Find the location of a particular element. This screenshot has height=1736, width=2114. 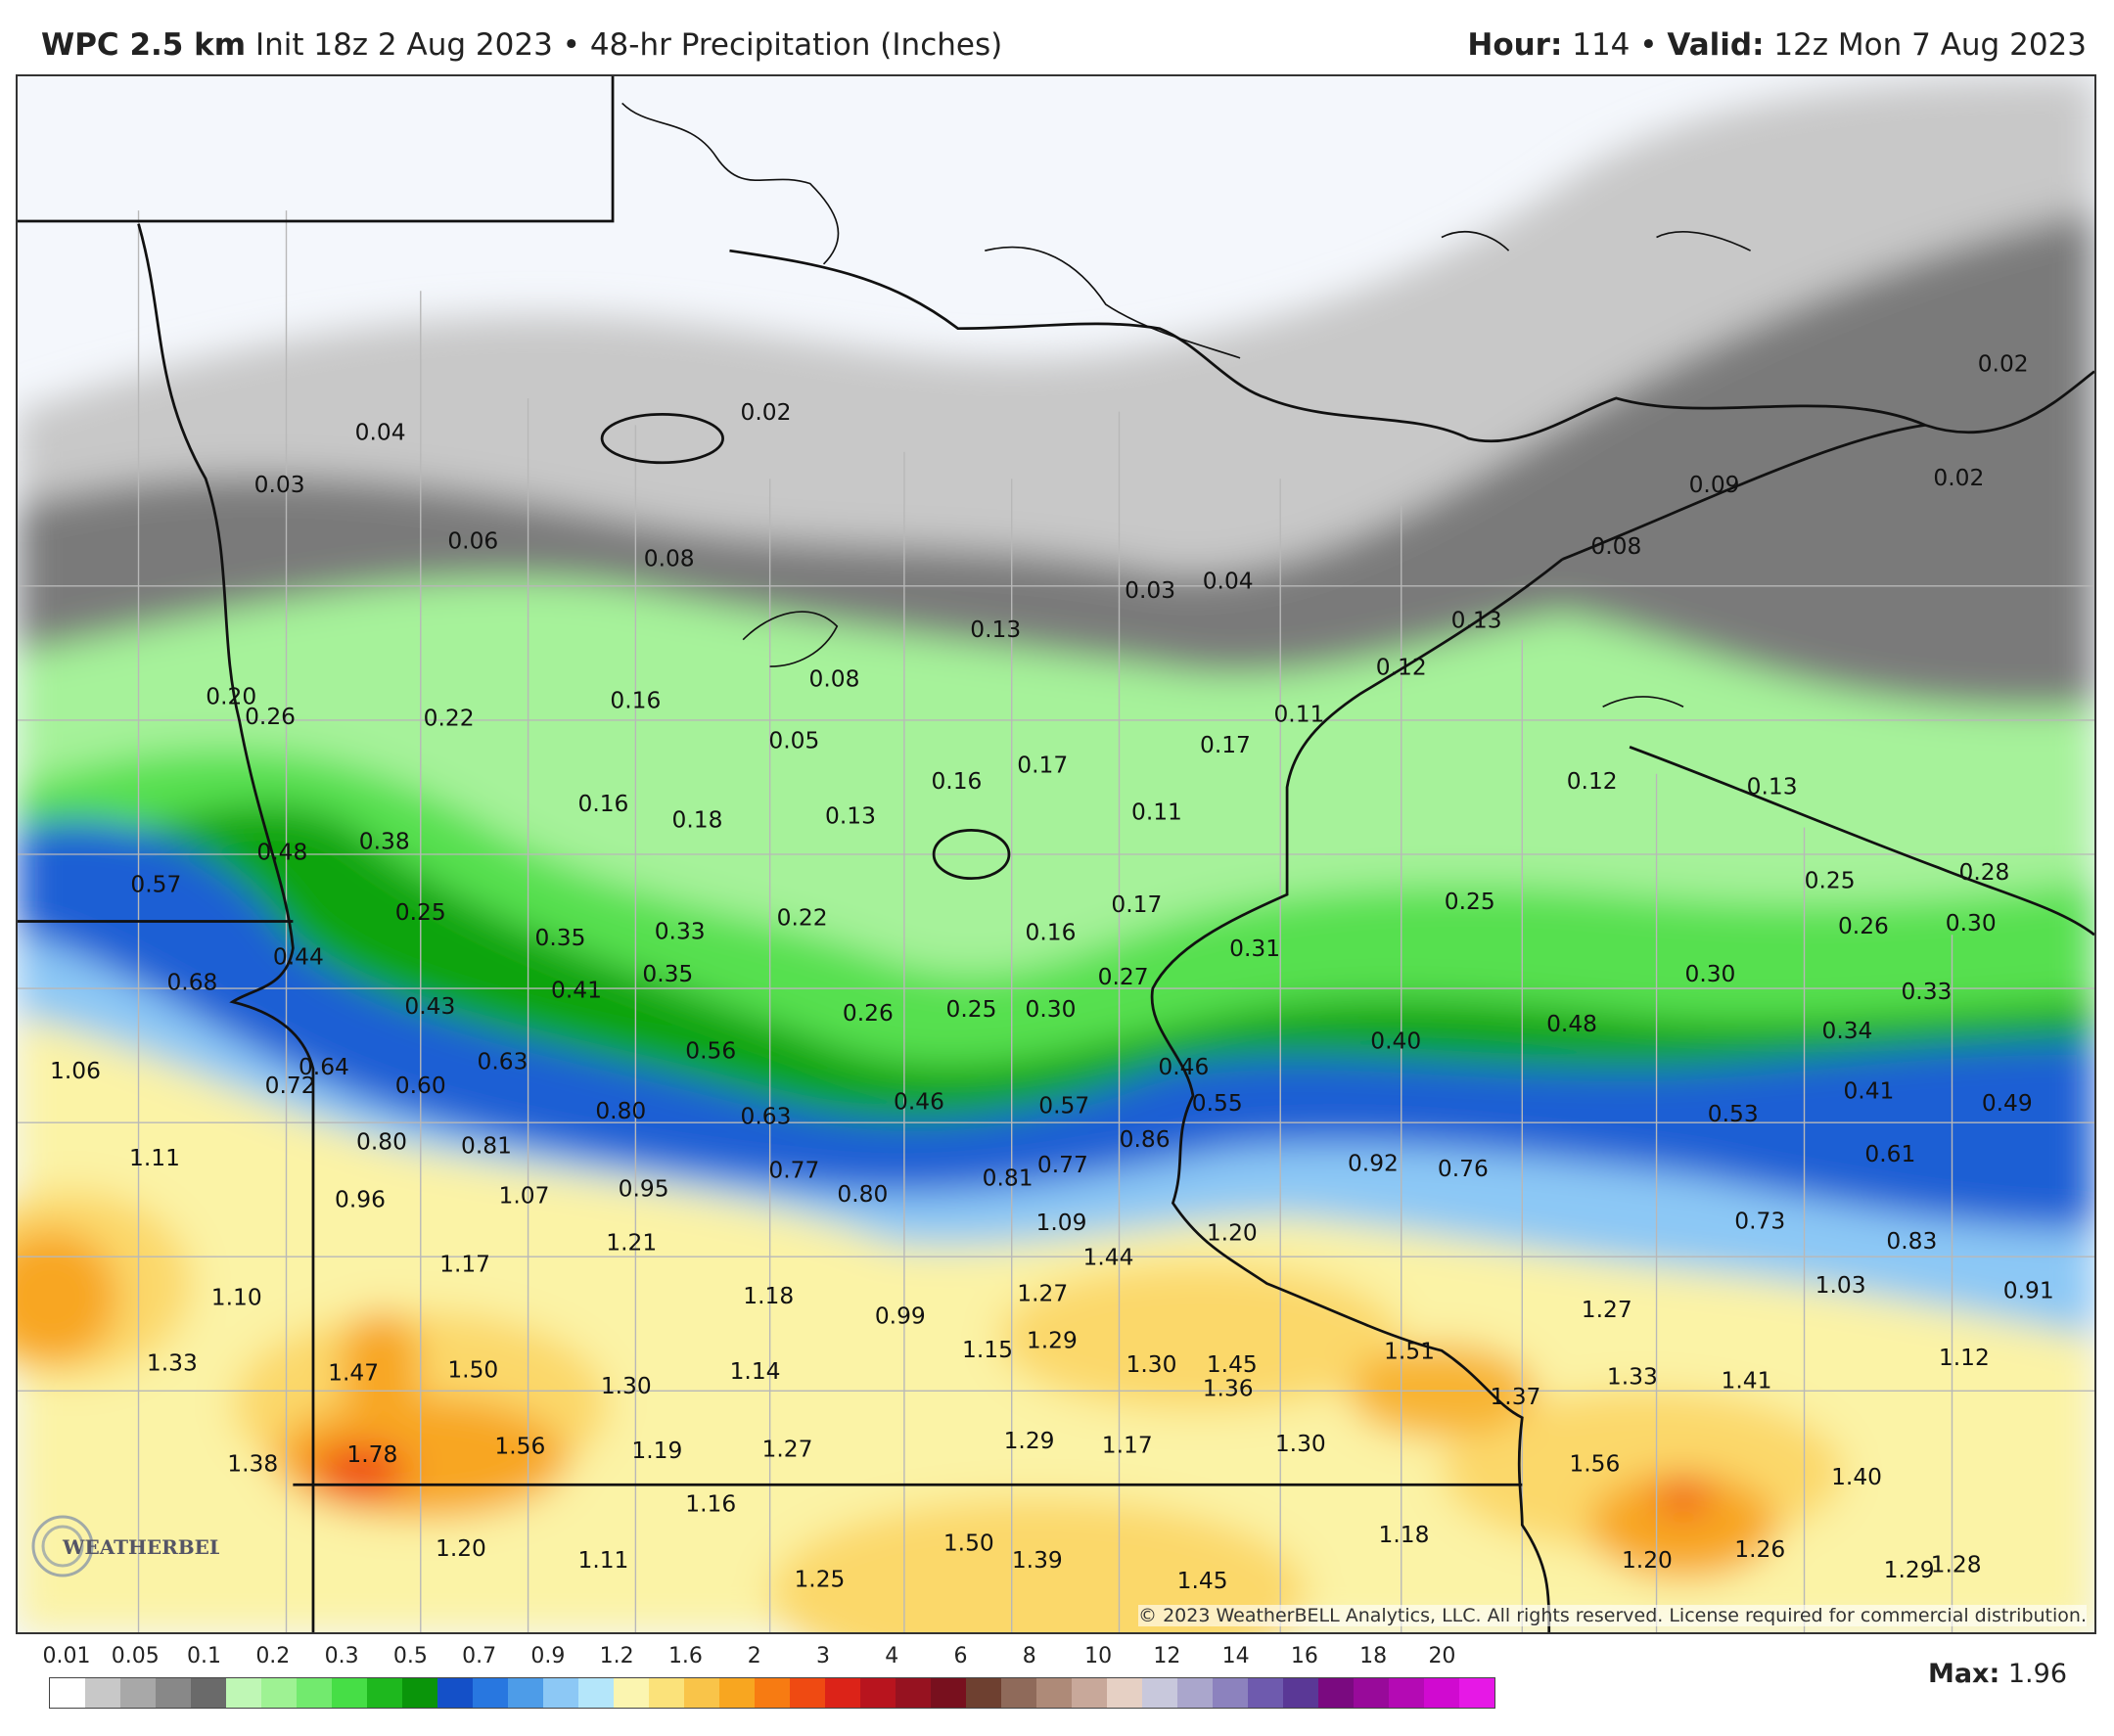

precip-value-label: 0.68 is located at coordinates (192, 982).